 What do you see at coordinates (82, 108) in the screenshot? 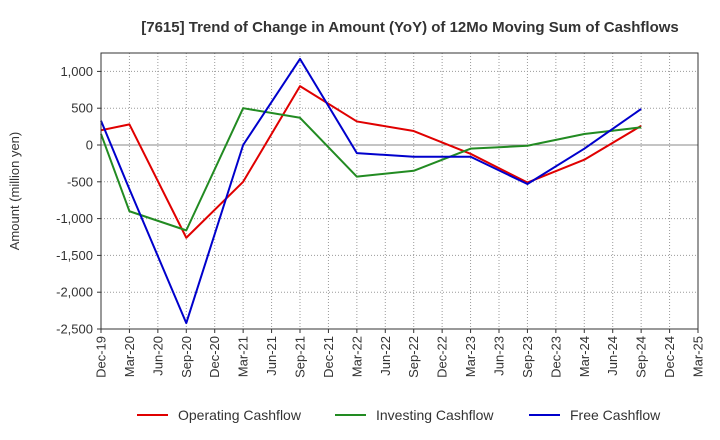
I see `y-tick-label: 500` at bounding box center [82, 108].